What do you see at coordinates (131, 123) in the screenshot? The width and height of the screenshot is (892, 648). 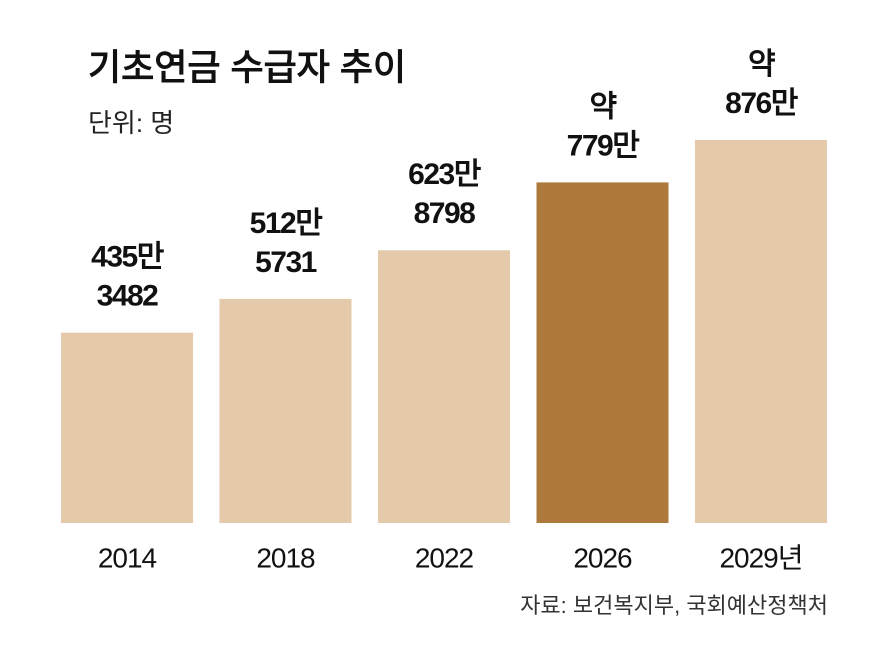 I see `chart-subtitle: 단위: 명` at bounding box center [131, 123].